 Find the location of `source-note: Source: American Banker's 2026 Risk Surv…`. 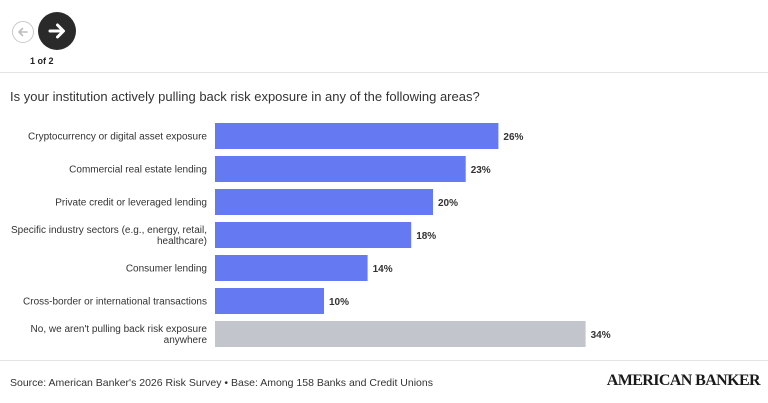

source-note: Source: American Banker's 2026 Risk Surv… is located at coordinates (221, 383).